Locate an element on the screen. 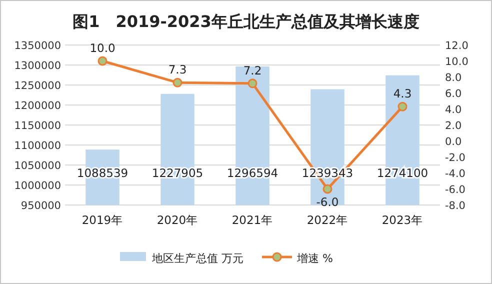  data-label: 10.0 is located at coordinates (103, 48).